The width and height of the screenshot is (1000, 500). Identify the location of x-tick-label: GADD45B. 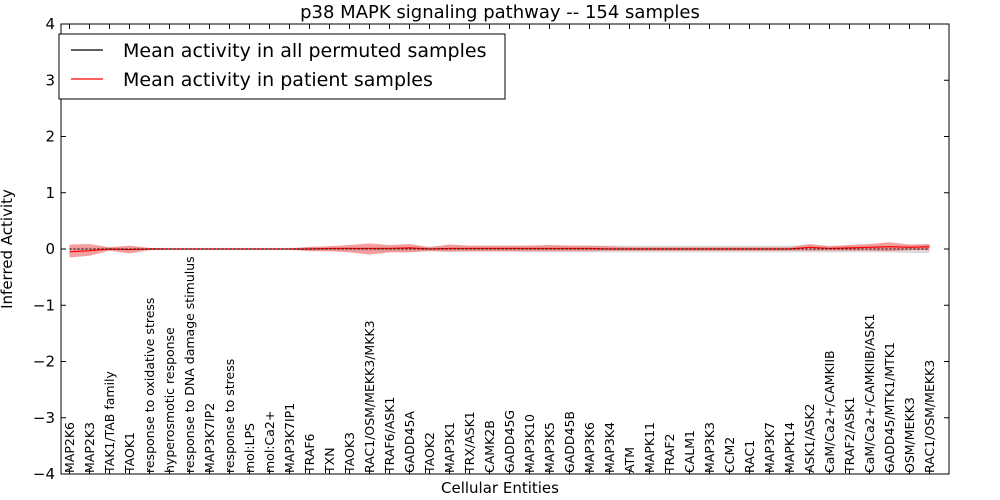
(569, 442).